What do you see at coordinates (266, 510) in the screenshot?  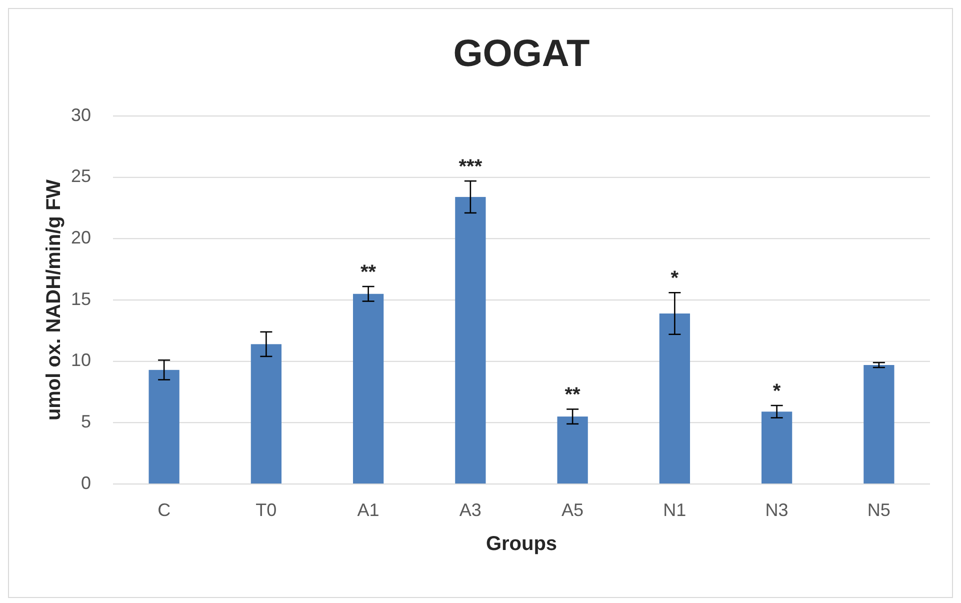 I see `x-tick-label: T0` at bounding box center [266, 510].